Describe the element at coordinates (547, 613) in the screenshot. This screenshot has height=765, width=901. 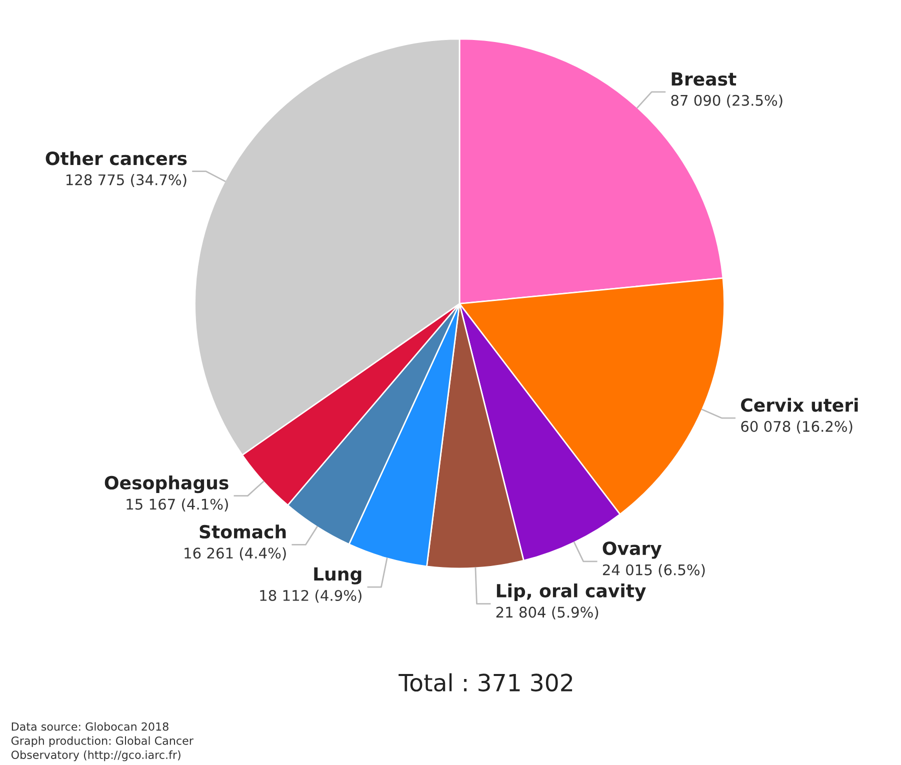
I see `data-label: 21 804 (5.9%)` at that location.